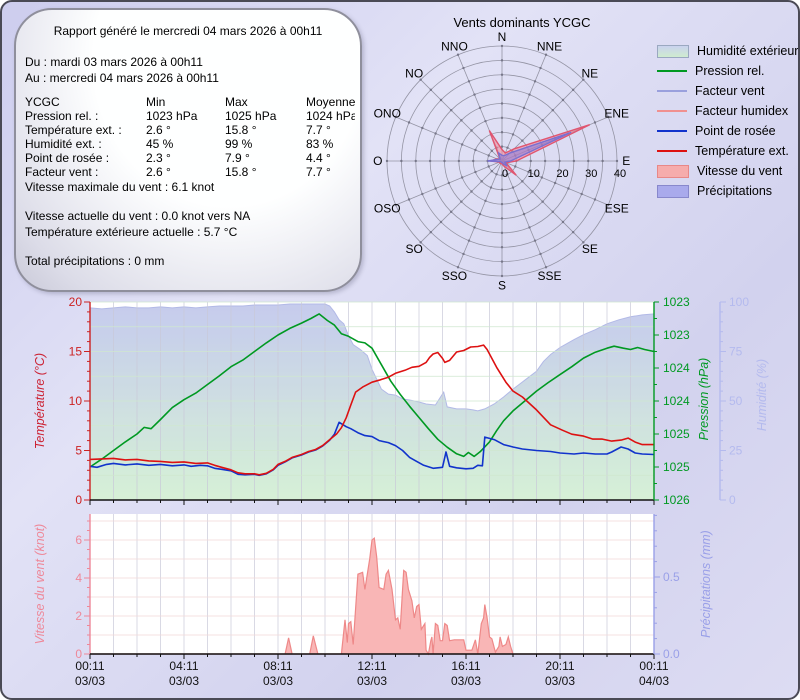 Image resolution: width=800 pixels, height=700 pixels. Describe the element at coordinates (414, 73) in the screenshot. I see `svg-text: NO` at that location.